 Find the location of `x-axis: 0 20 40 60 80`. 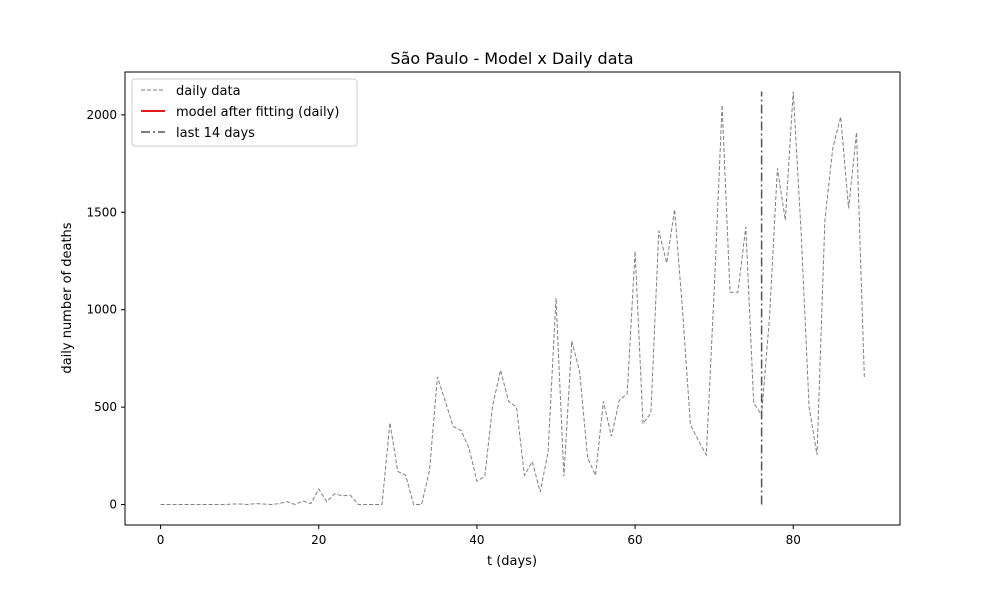

x-axis: 0 20 40 60 80 is located at coordinates (479, 536).